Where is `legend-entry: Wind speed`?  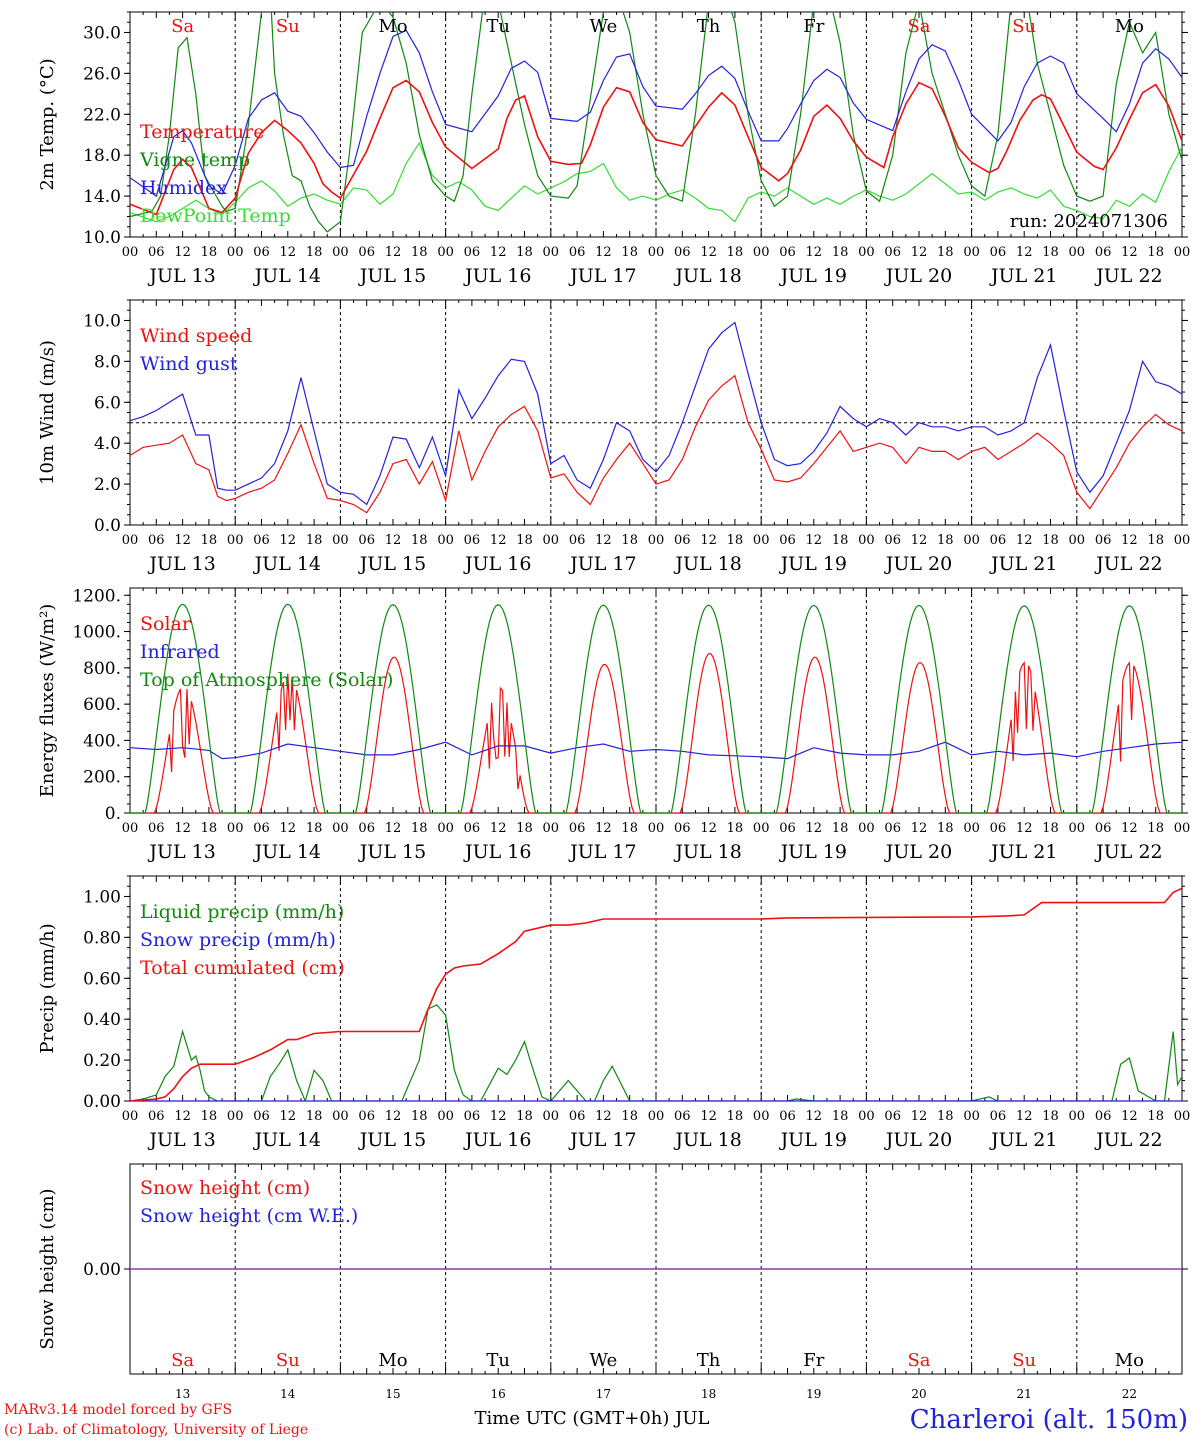 legend-entry: Wind speed is located at coordinates (196, 336).